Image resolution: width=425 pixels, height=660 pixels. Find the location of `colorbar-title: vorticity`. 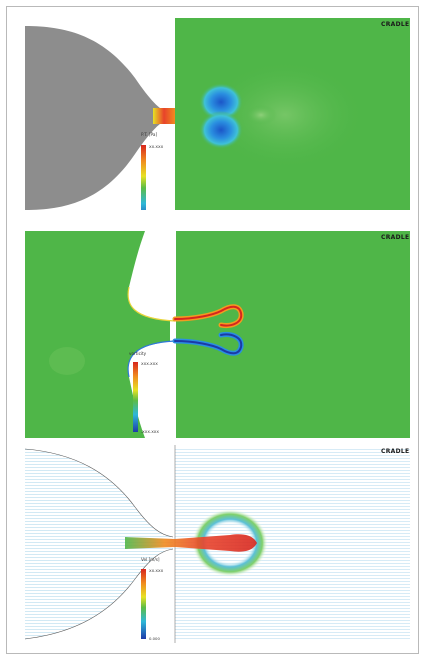

colorbar-title: vorticity is located at coordinates (138, 353).